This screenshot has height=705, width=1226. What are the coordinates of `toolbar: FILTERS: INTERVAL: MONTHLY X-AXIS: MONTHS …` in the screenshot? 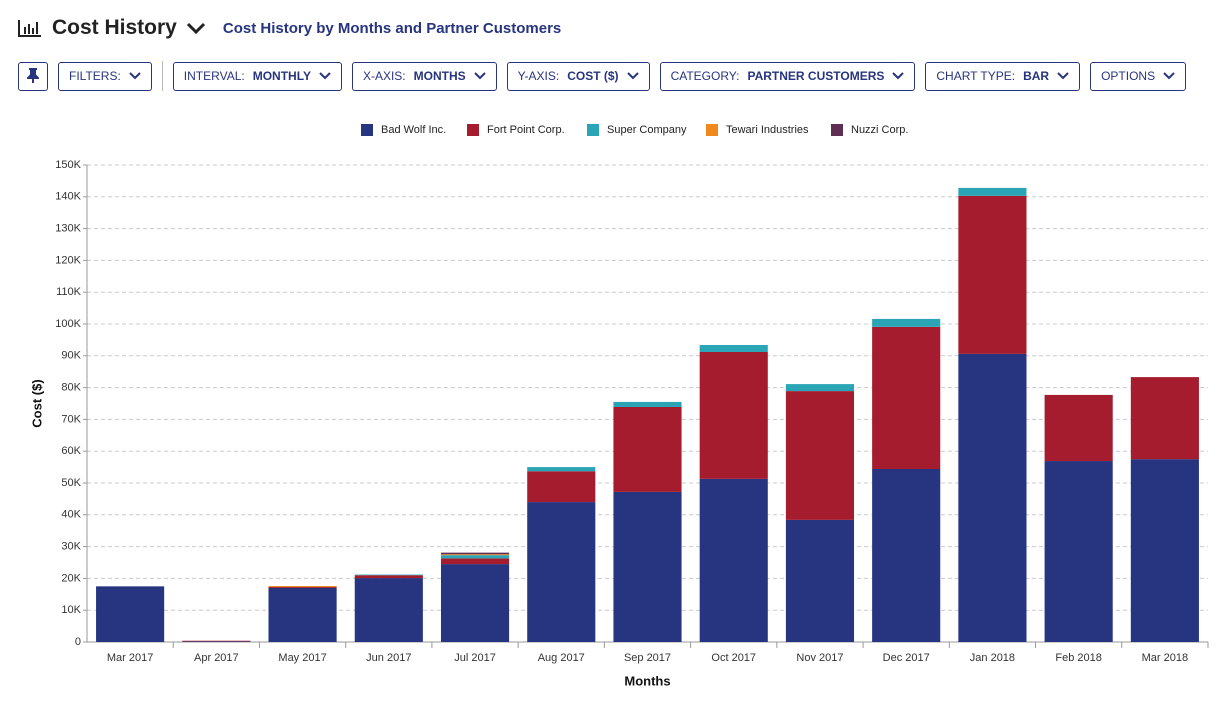 It's located at (602, 76).